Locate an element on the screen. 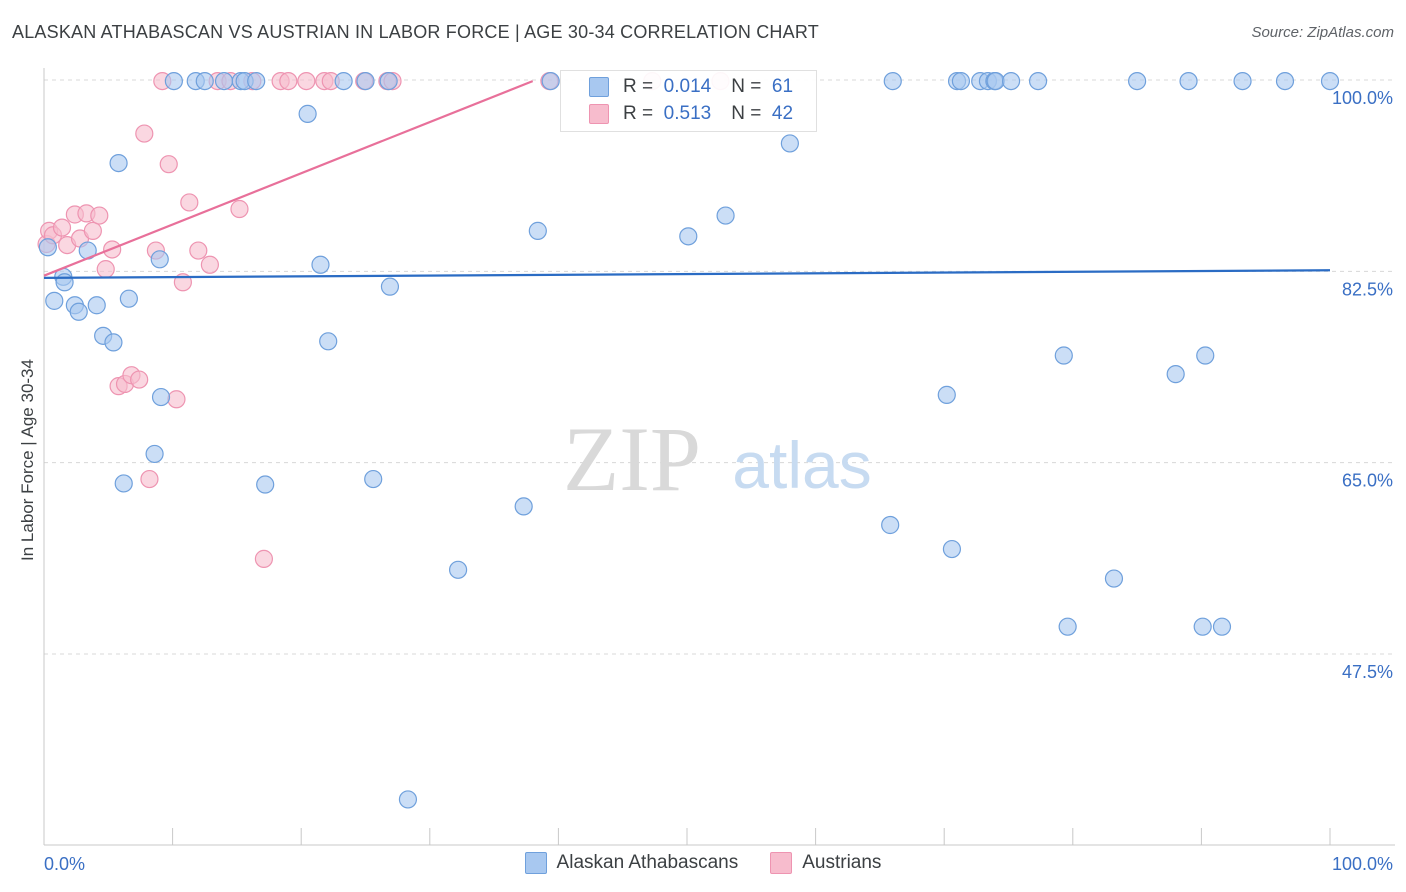  legend-item-alaskan-athabascans: Alaskan Athabascans is located at coordinates (631, 863).